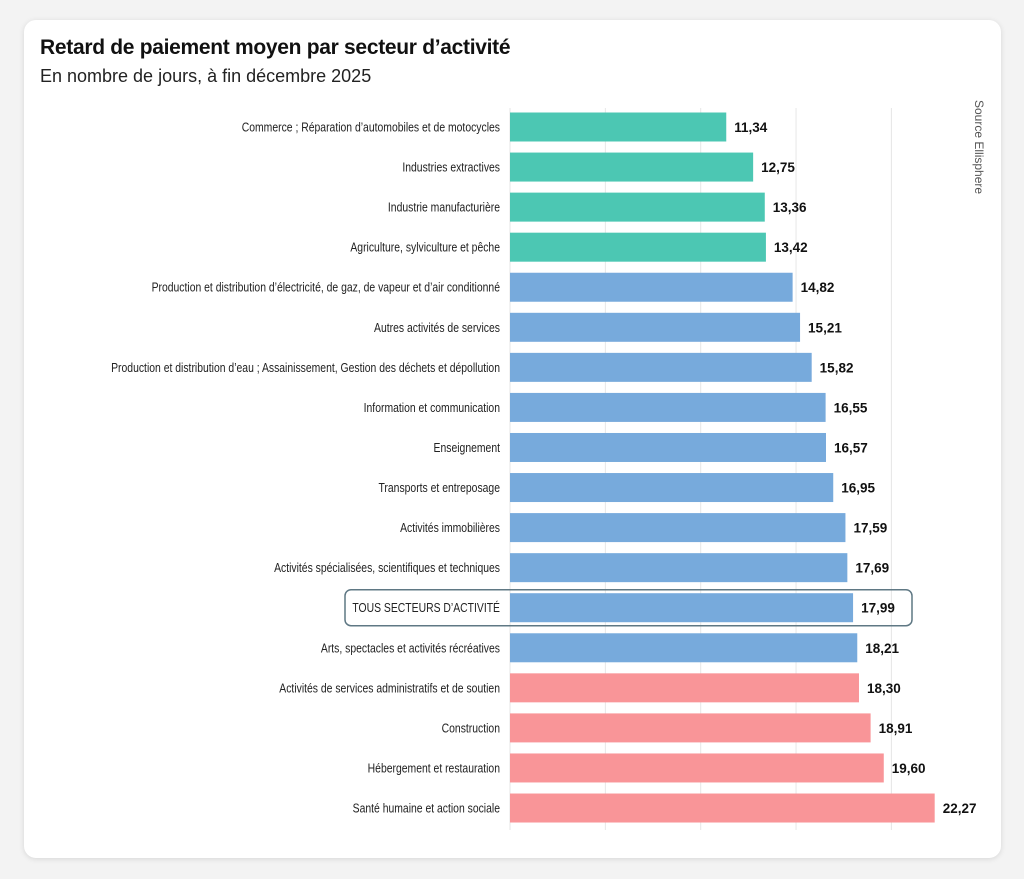 The width and height of the screenshot is (1024, 879). What do you see at coordinates (778, 167) in the screenshot?
I see `value-label: 12,75` at bounding box center [778, 167].